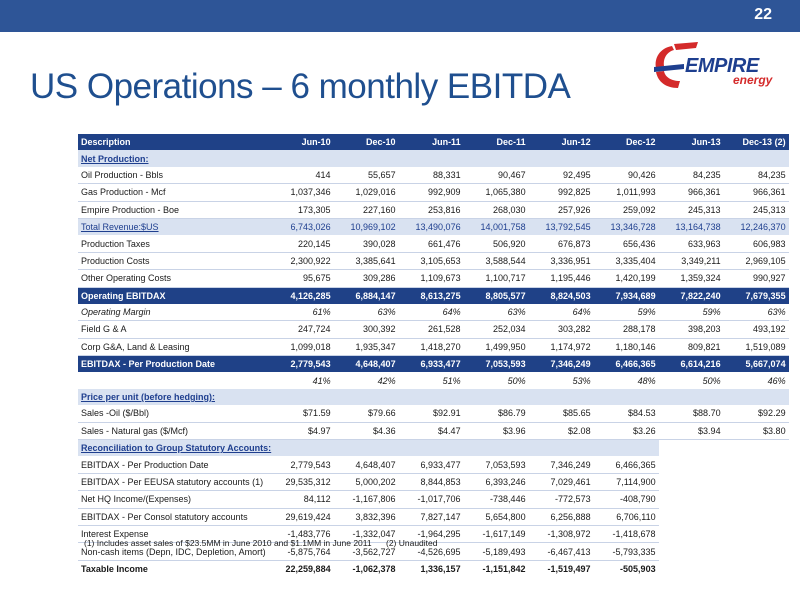  What do you see at coordinates (301, 568) in the screenshot?
I see `cell-value: 22,259,884` at bounding box center [301, 568].